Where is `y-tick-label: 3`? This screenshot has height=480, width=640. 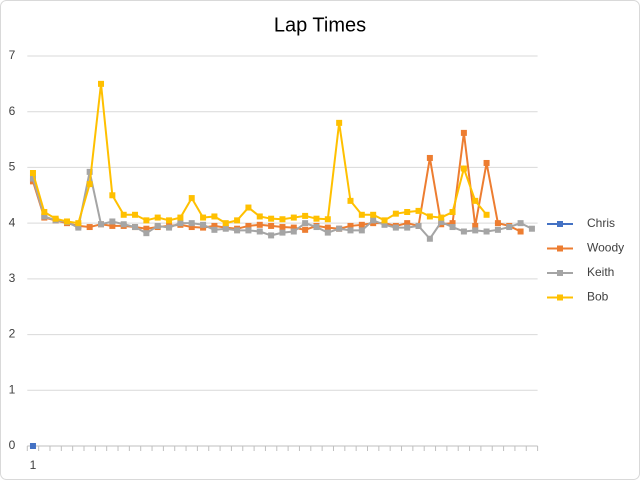
y-tick-label: 3 is located at coordinates (12, 278).